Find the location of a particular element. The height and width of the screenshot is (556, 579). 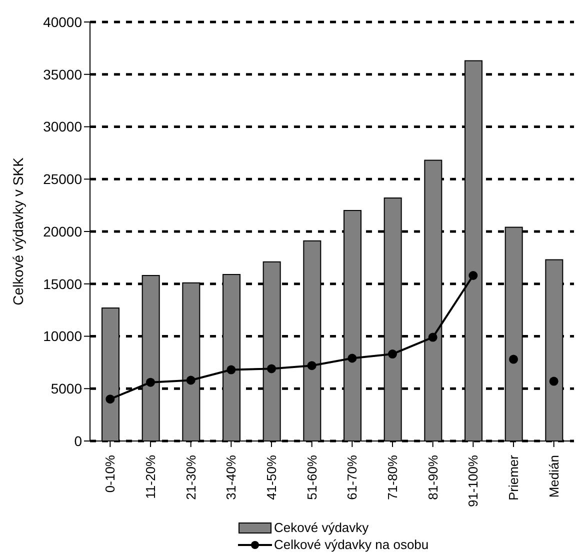

y-tick-label: 0 is located at coordinates (78, 440).